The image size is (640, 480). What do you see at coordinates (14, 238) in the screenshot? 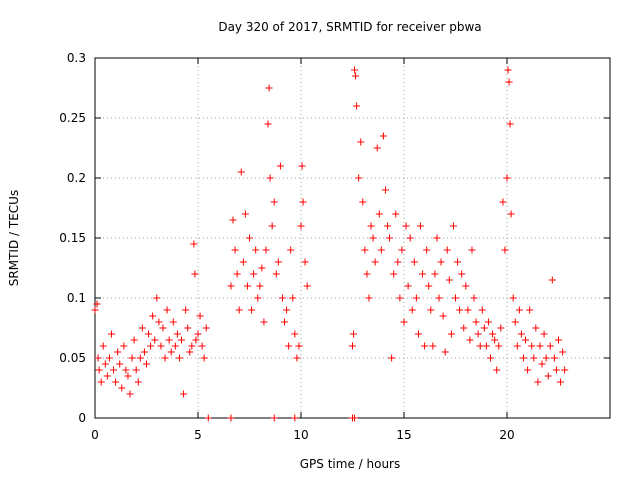
I see `y-axis-label: SRMTID / TECUs` at bounding box center [14, 238].